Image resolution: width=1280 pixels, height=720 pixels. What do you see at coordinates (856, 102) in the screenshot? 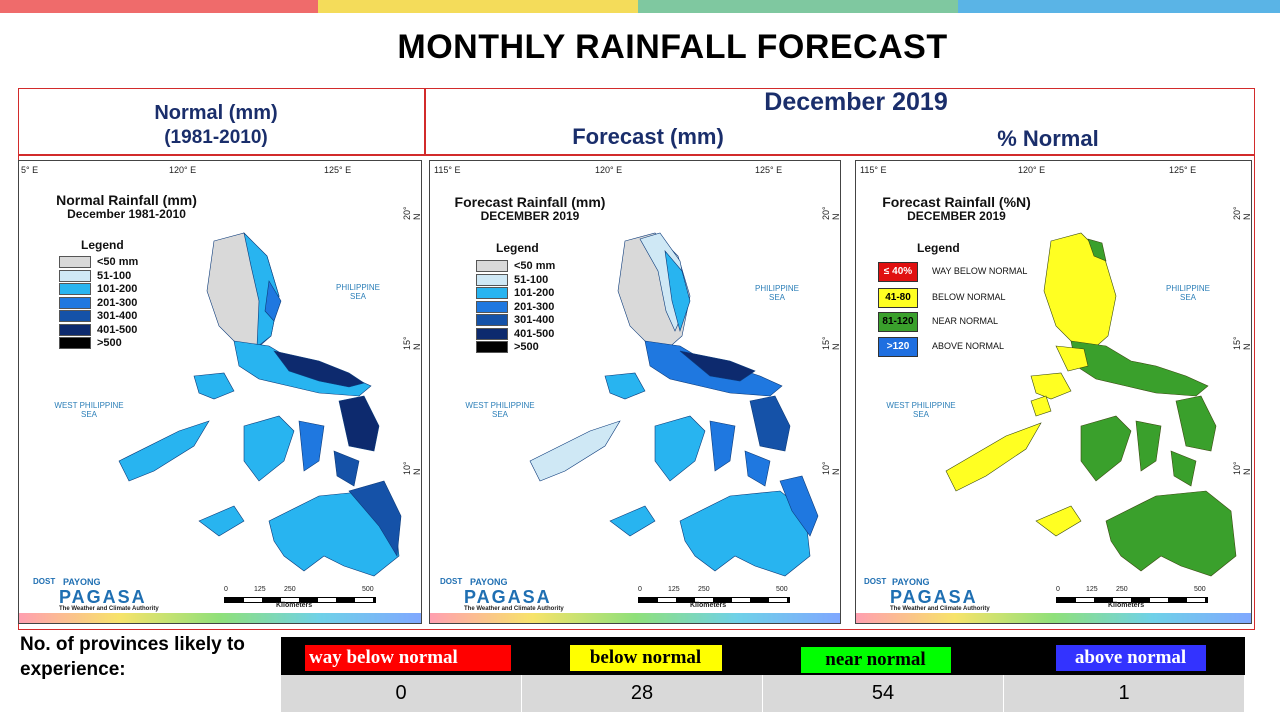
I see `header-period: December 2019` at bounding box center [856, 102].